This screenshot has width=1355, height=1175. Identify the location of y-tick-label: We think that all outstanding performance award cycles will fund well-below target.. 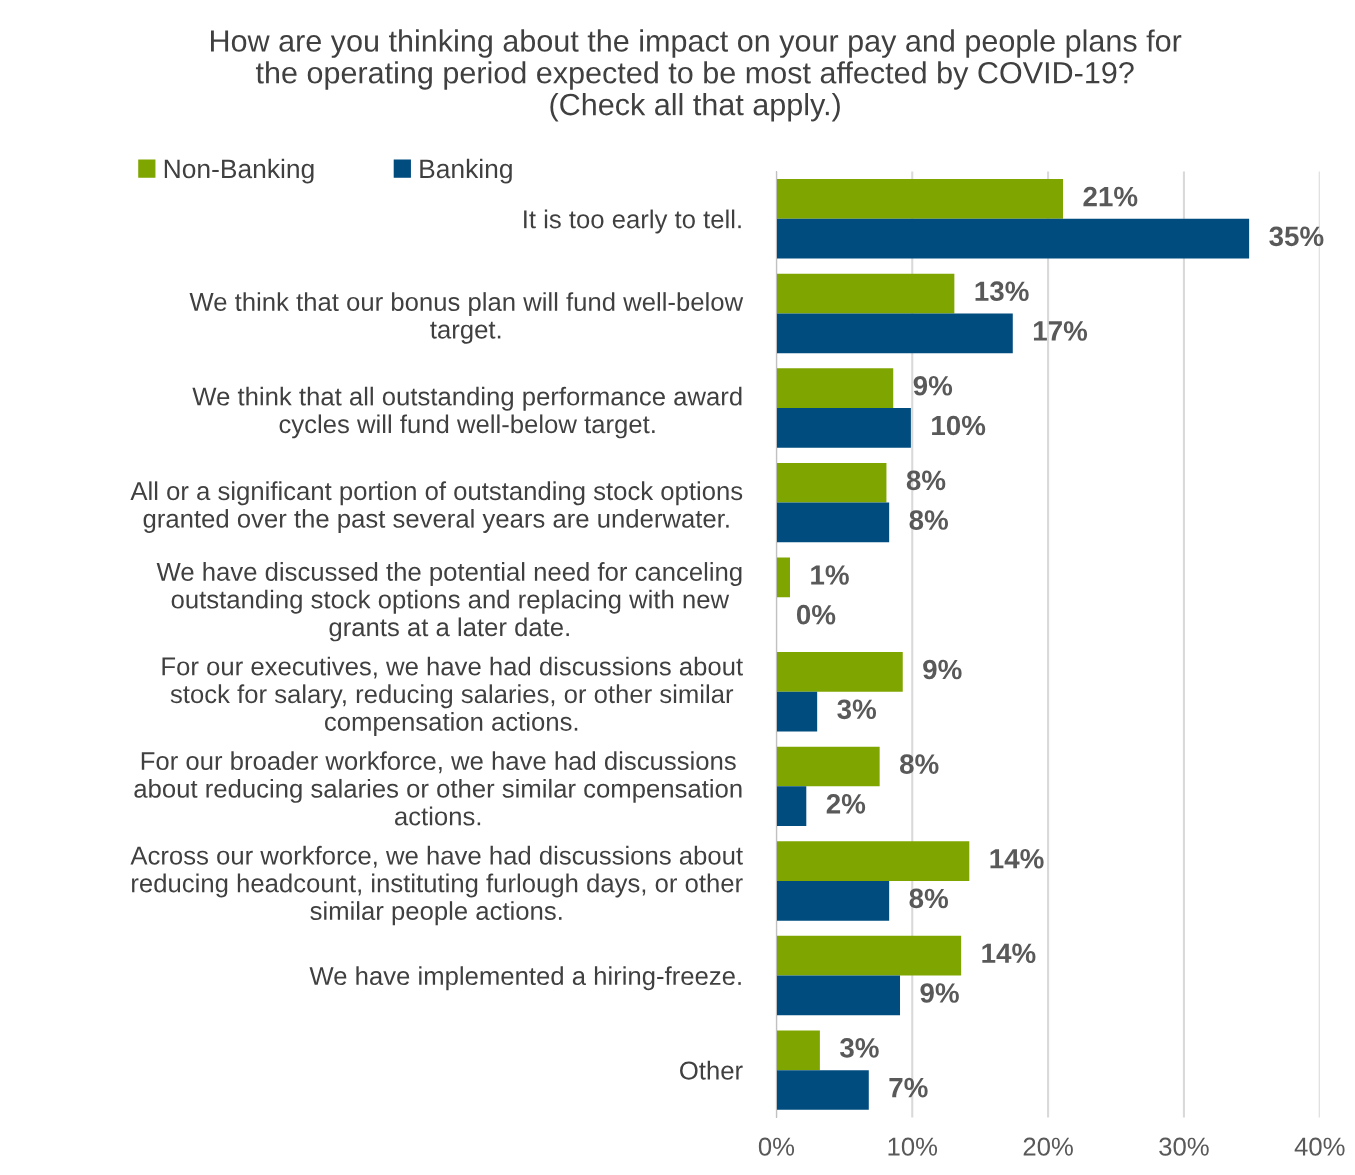
(467, 412).